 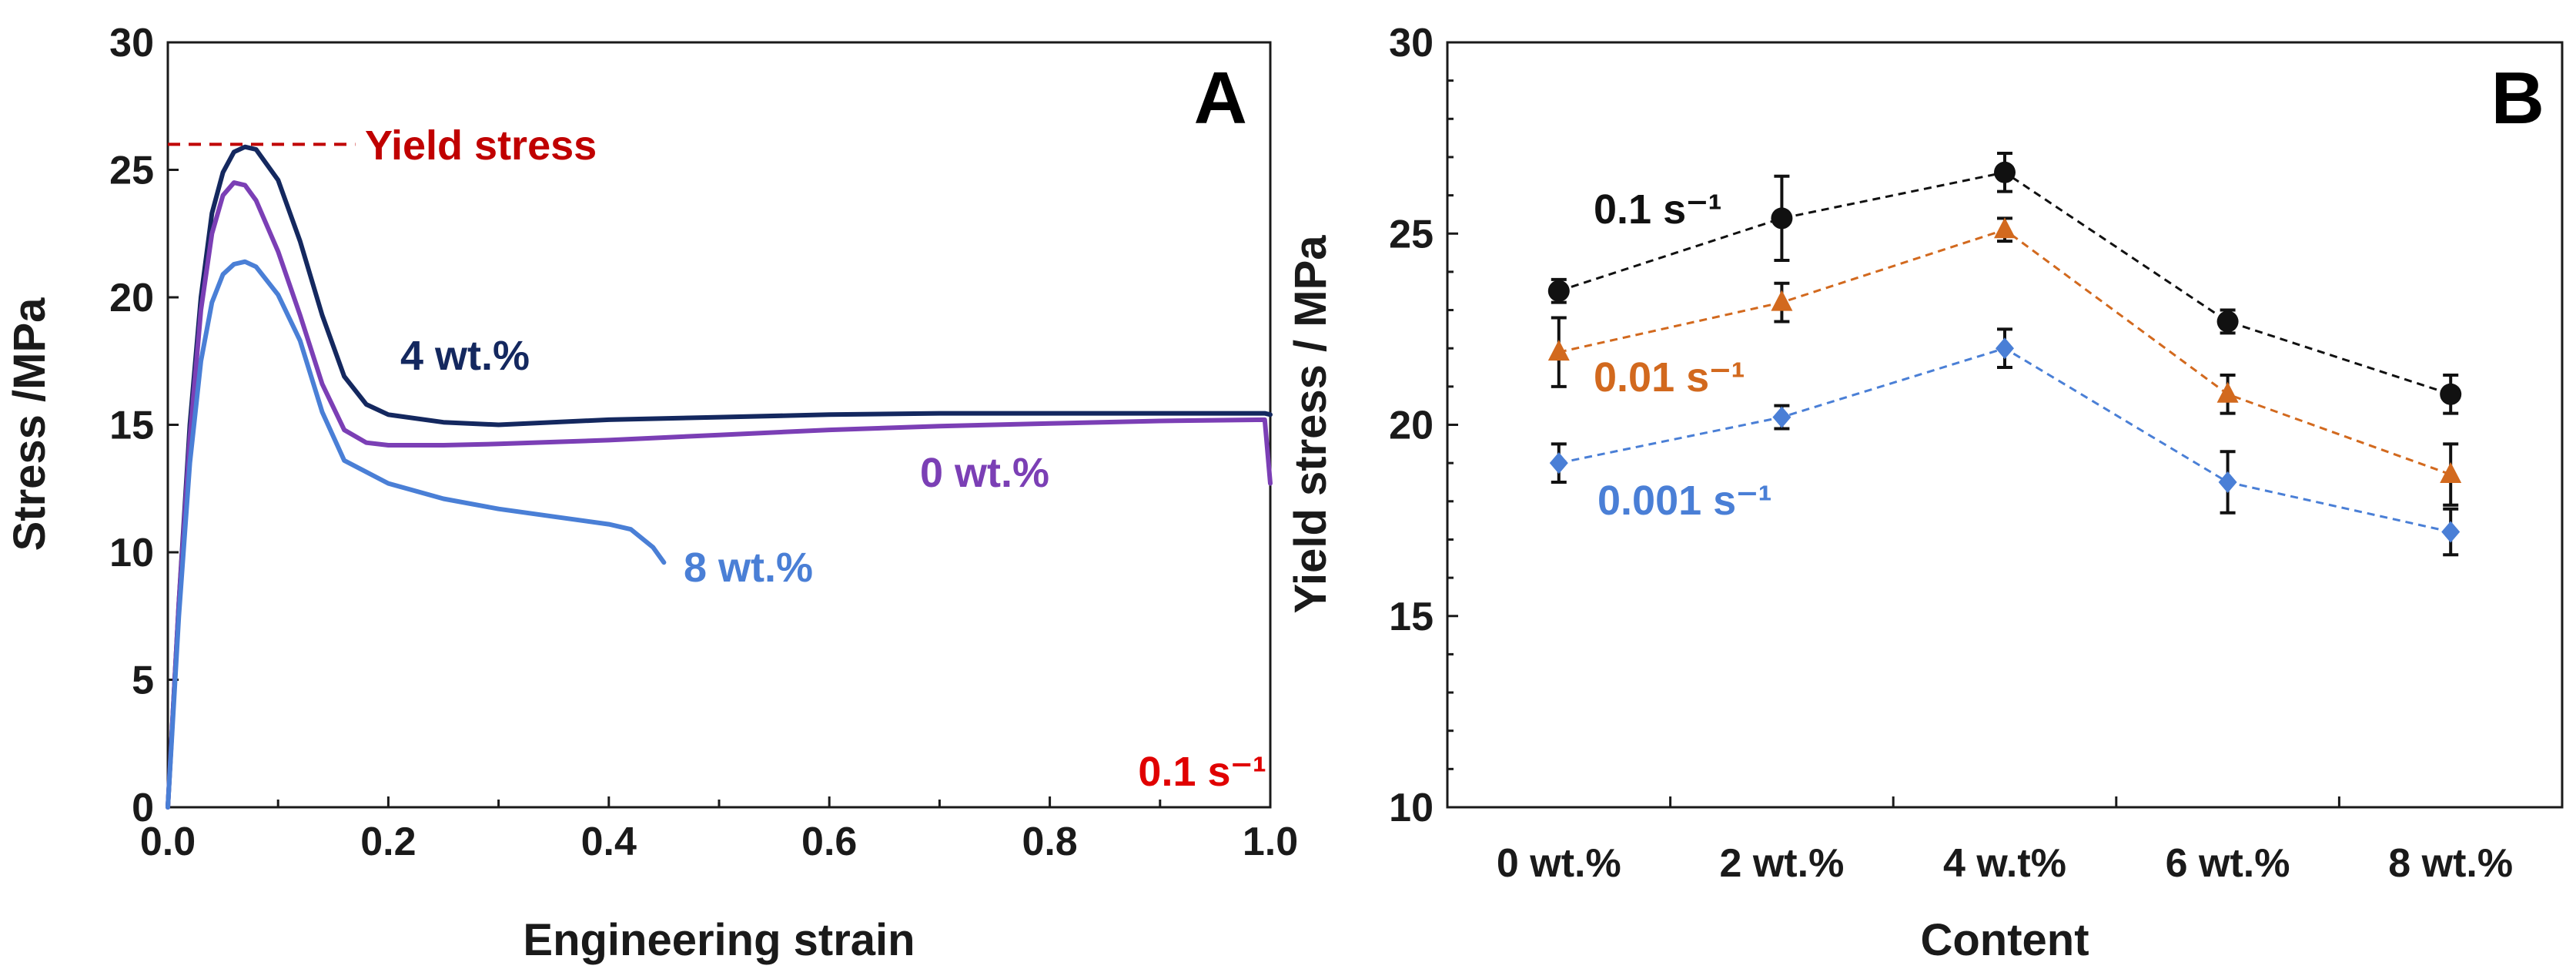 What do you see at coordinates (2004, 940) in the screenshot?
I see `panel-b-x-axis-title: Content` at bounding box center [2004, 940].